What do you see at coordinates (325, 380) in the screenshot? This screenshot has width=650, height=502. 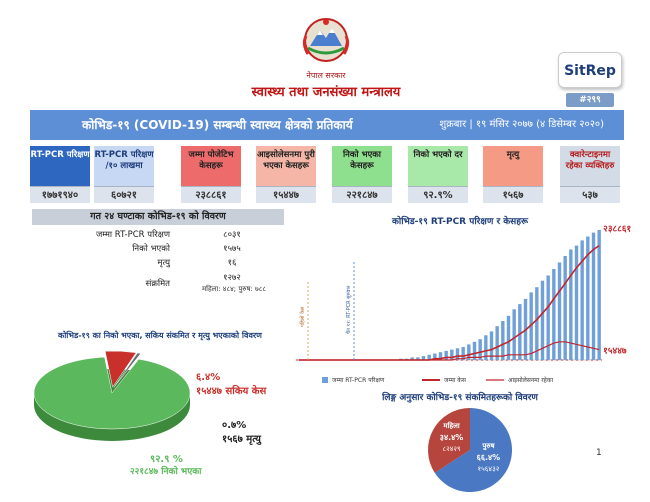 I see `legend-swatch-tests` at bounding box center [325, 380].